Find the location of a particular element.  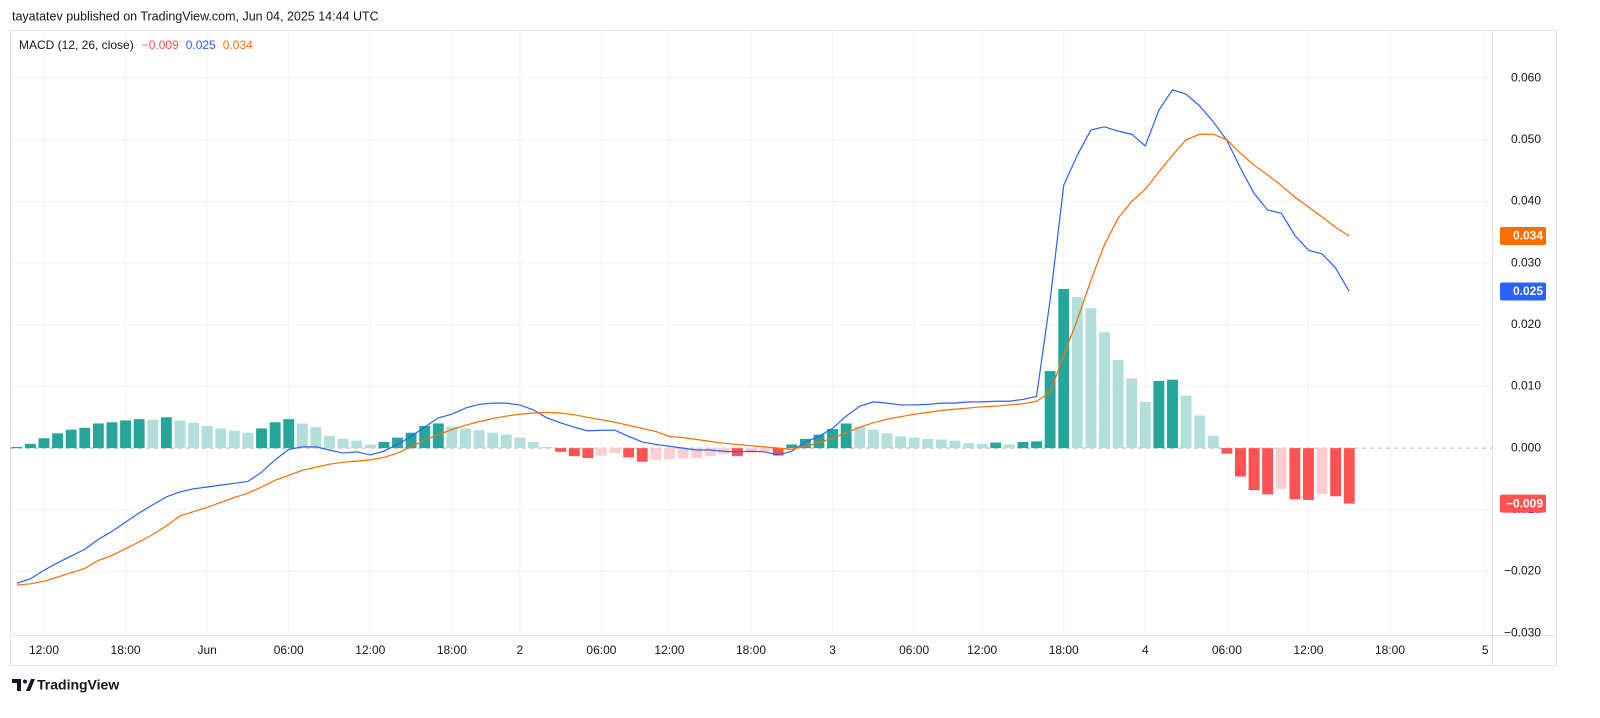

y-tick-label: −0.030 is located at coordinates (1522, 632).